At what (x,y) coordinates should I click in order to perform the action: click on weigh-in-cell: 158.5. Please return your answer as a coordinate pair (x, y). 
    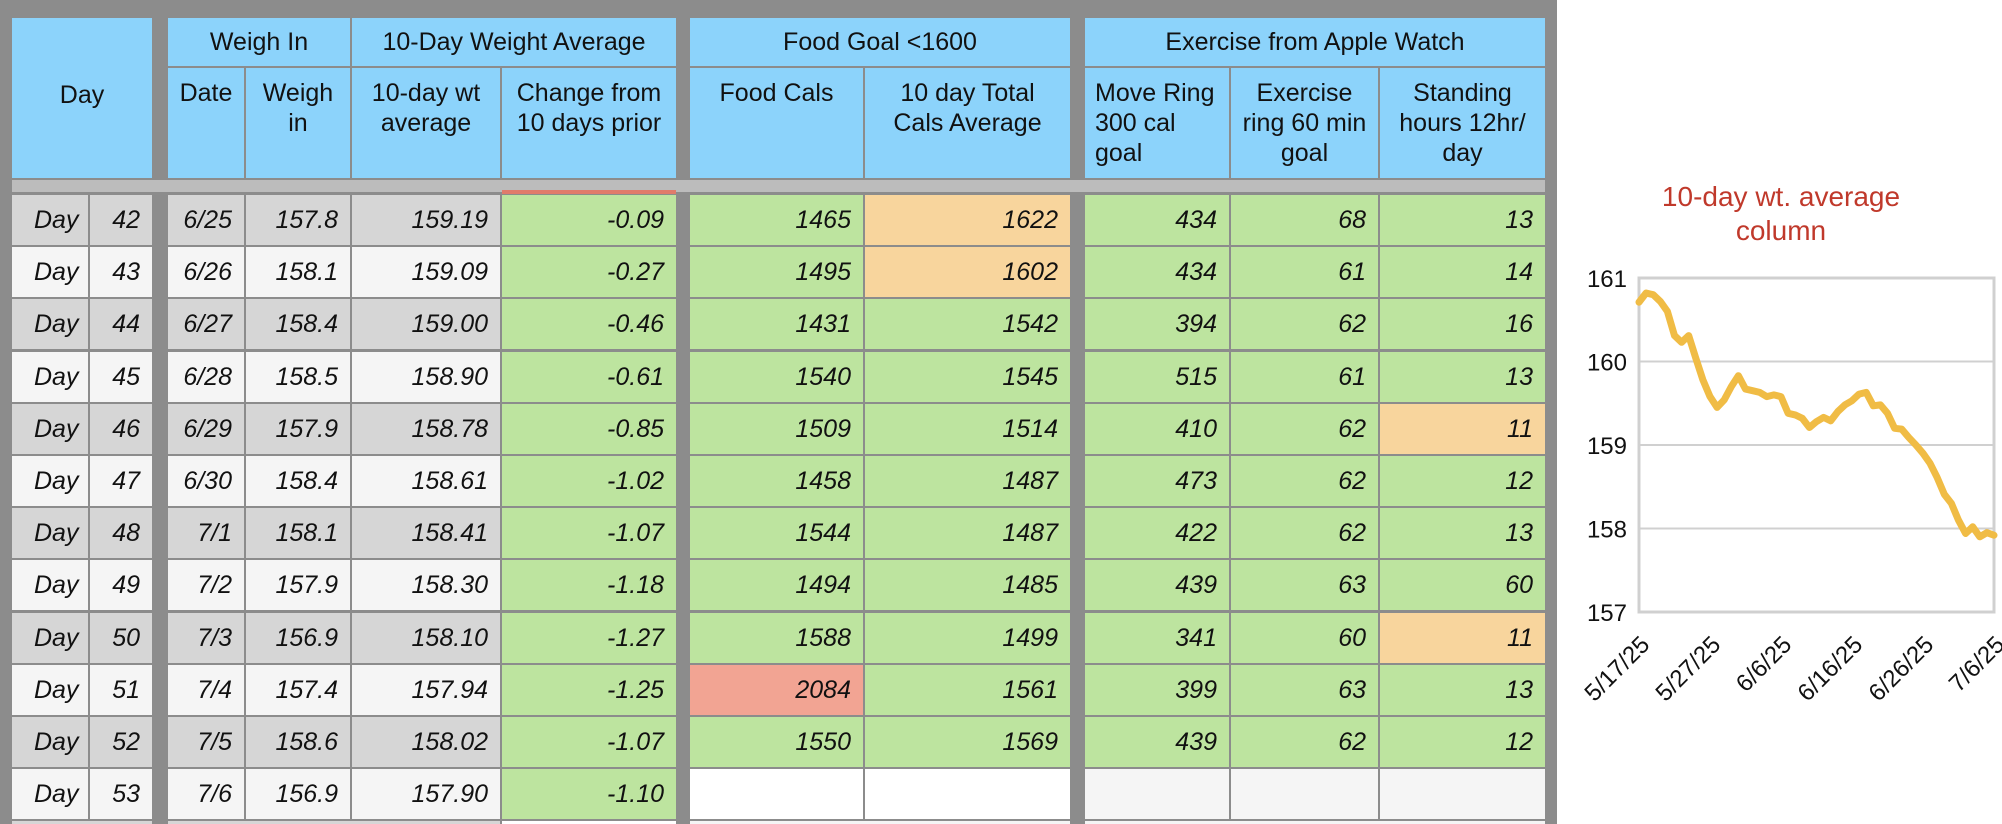
    Looking at the image, I should click on (298, 377).